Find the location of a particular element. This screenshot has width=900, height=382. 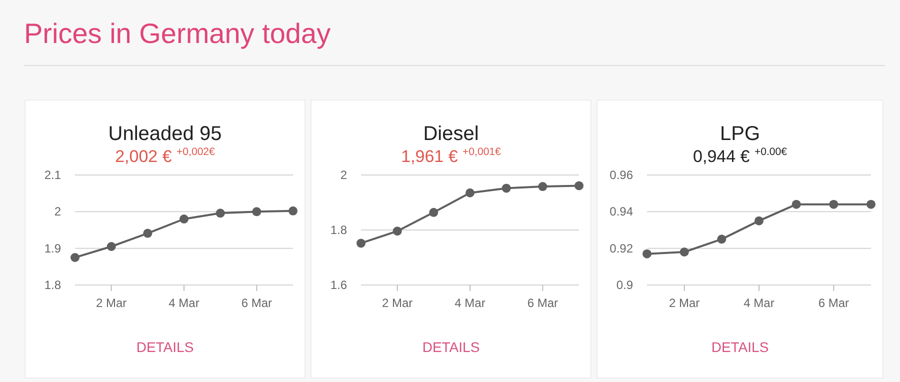

chart-subtitle: 0,944 € $^{+0.00€}$ is located at coordinates (740, 156).